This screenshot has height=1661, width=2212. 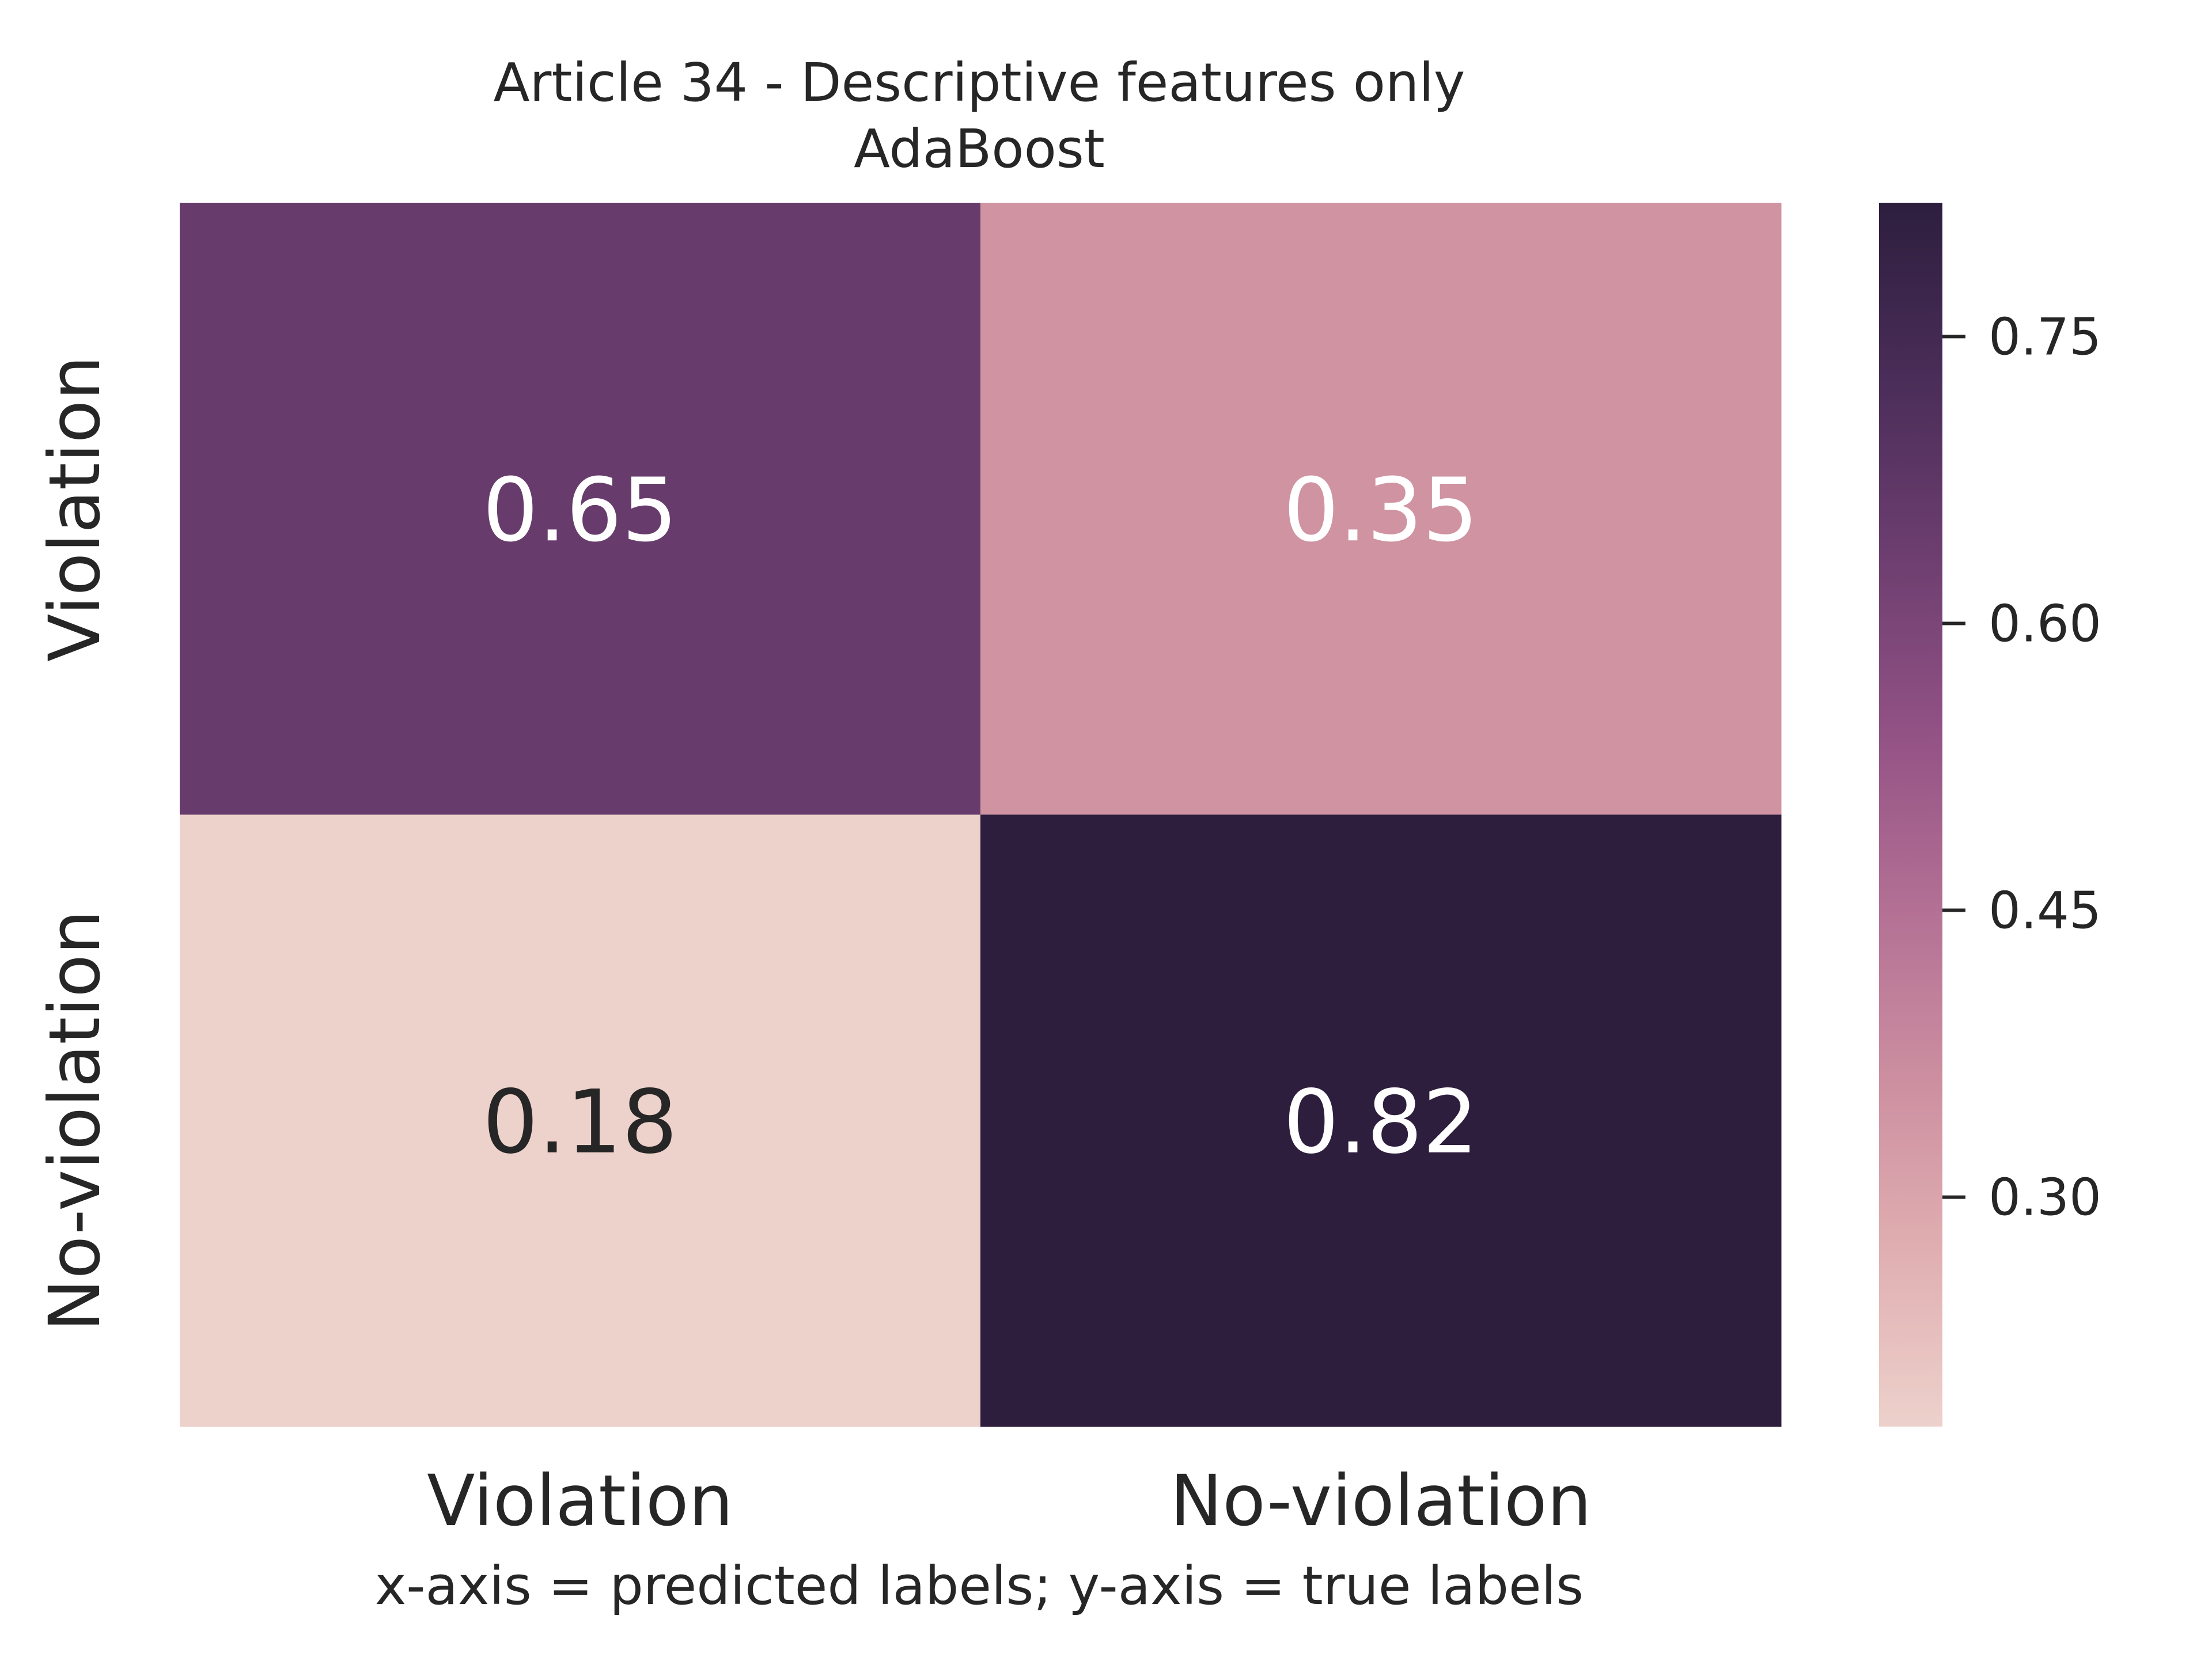 What do you see at coordinates (2021, 767) in the screenshot?
I see `colorbar-ticks: 0.30 0.45 0.60 0.75` at bounding box center [2021, 767].